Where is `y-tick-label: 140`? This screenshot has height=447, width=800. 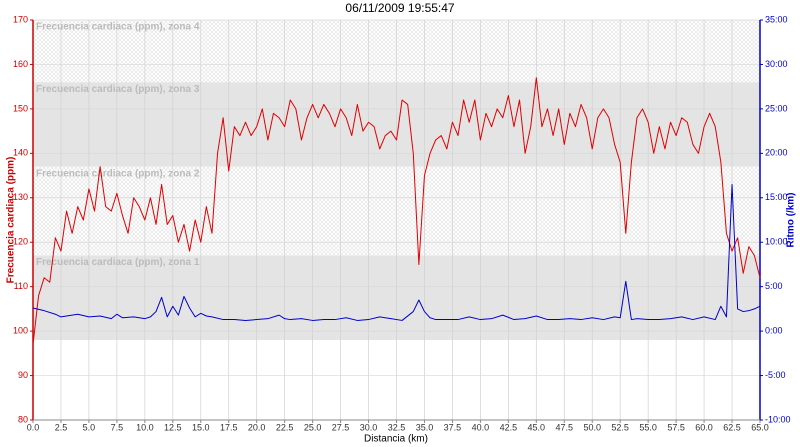
y-tick-label: 140 is located at coordinates (20, 153).